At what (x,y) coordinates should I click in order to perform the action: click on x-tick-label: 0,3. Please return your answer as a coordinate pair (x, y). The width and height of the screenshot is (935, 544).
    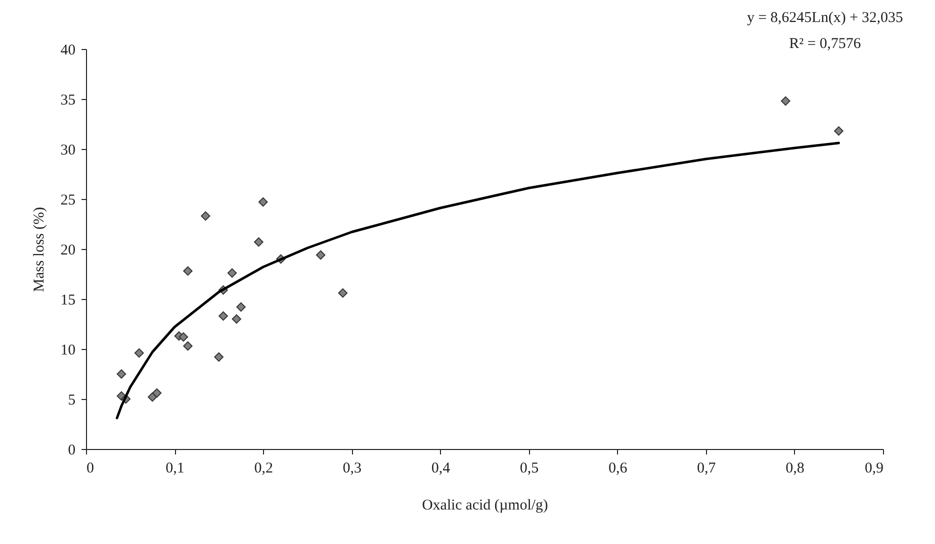
    Looking at the image, I should click on (352, 468).